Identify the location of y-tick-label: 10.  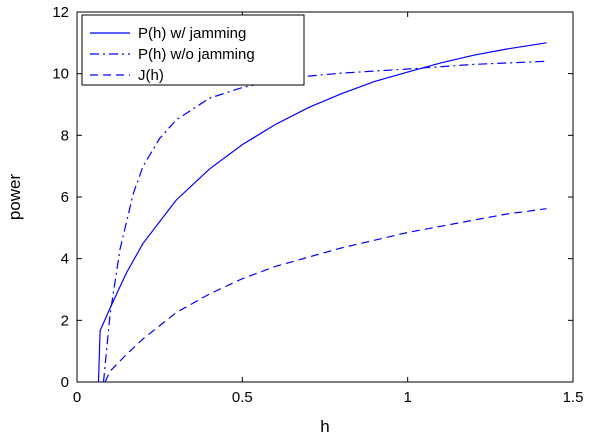
(60, 74).